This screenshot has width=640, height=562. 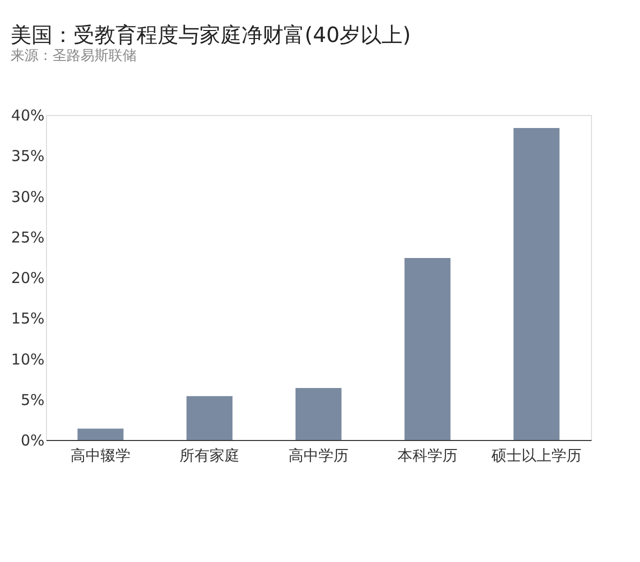 What do you see at coordinates (27, 319) in the screenshot?
I see `y-tick-label: 15%` at bounding box center [27, 319].